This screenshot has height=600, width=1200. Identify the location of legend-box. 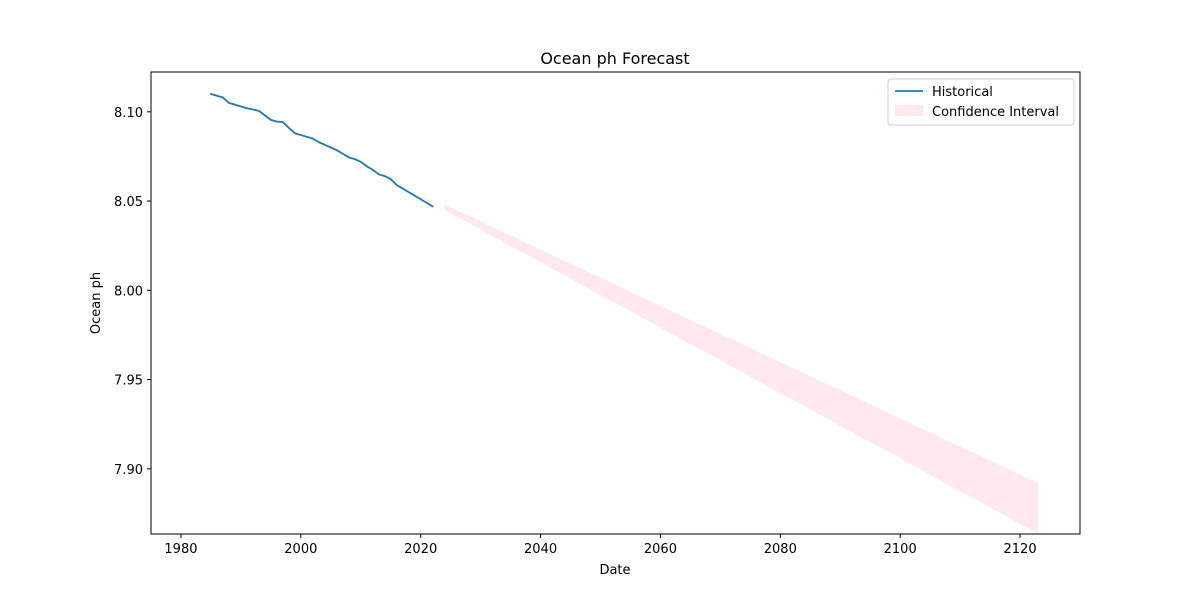
(981, 102).